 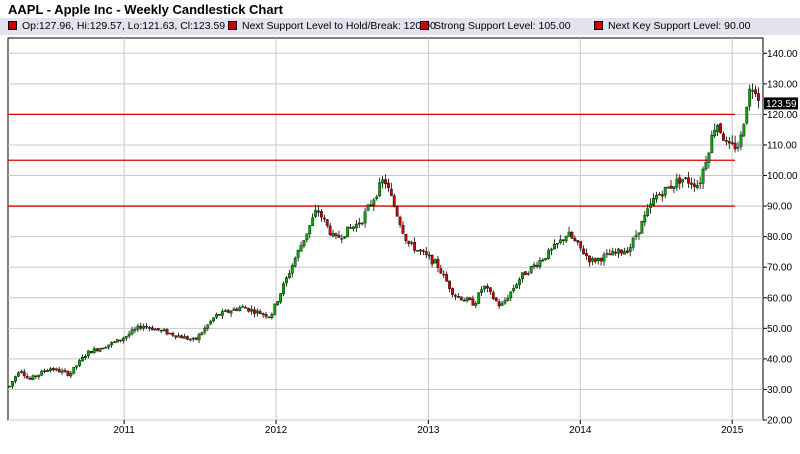 What do you see at coordinates (672, 26) in the screenshot?
I see `legend-item-key-support: Next Key Support Level: 90.00` at bounding box center [672, 26].